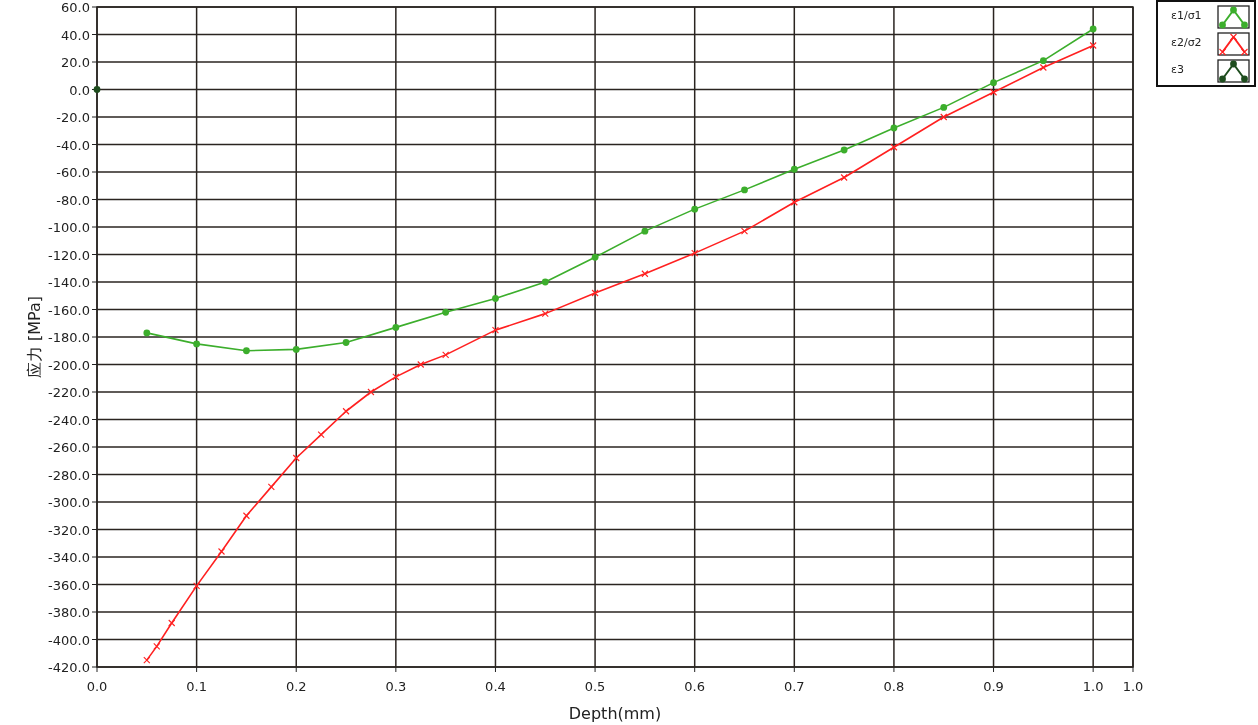 The width and height of the screenshot is (1258, 725). Describe the element at coordinates (73, 172) in the screenshot. I see `y-tick-label: -60.0` at that location.